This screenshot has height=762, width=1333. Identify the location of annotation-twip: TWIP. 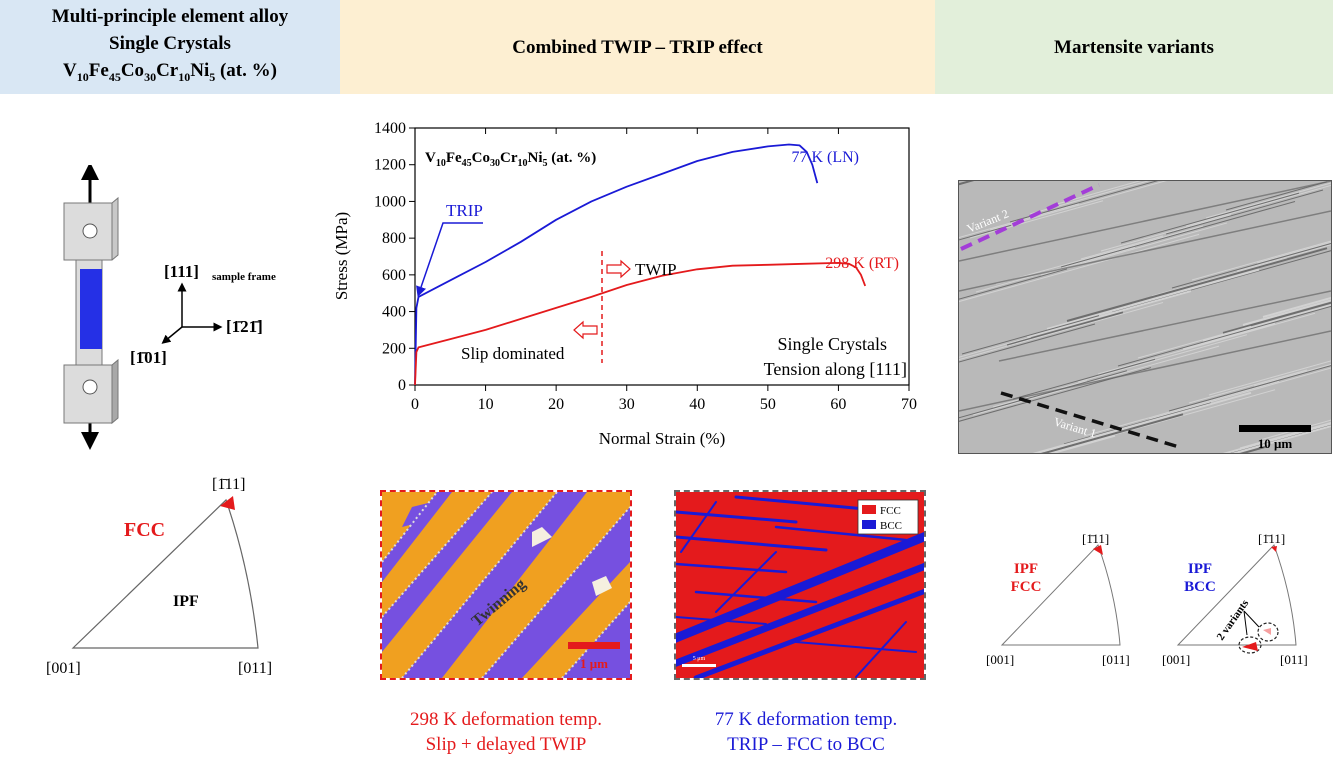
(656, 269).